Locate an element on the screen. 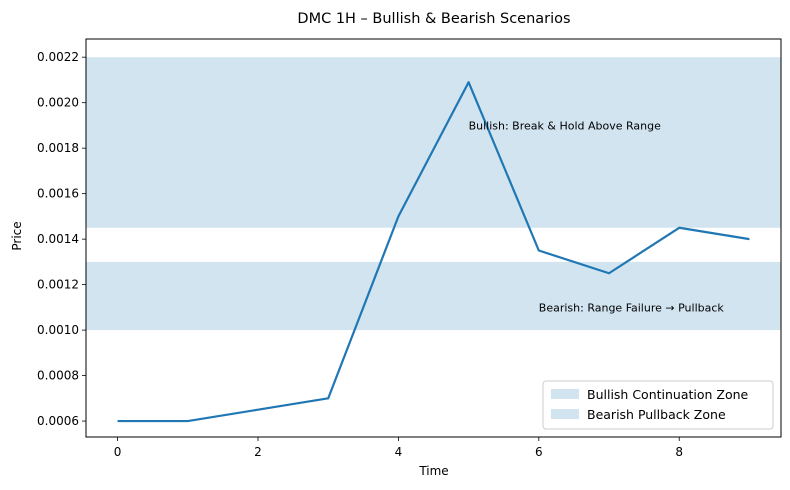 This screenshot has height=490, width=790. x-tick-label: 2 is located at coordinates (258, 452).